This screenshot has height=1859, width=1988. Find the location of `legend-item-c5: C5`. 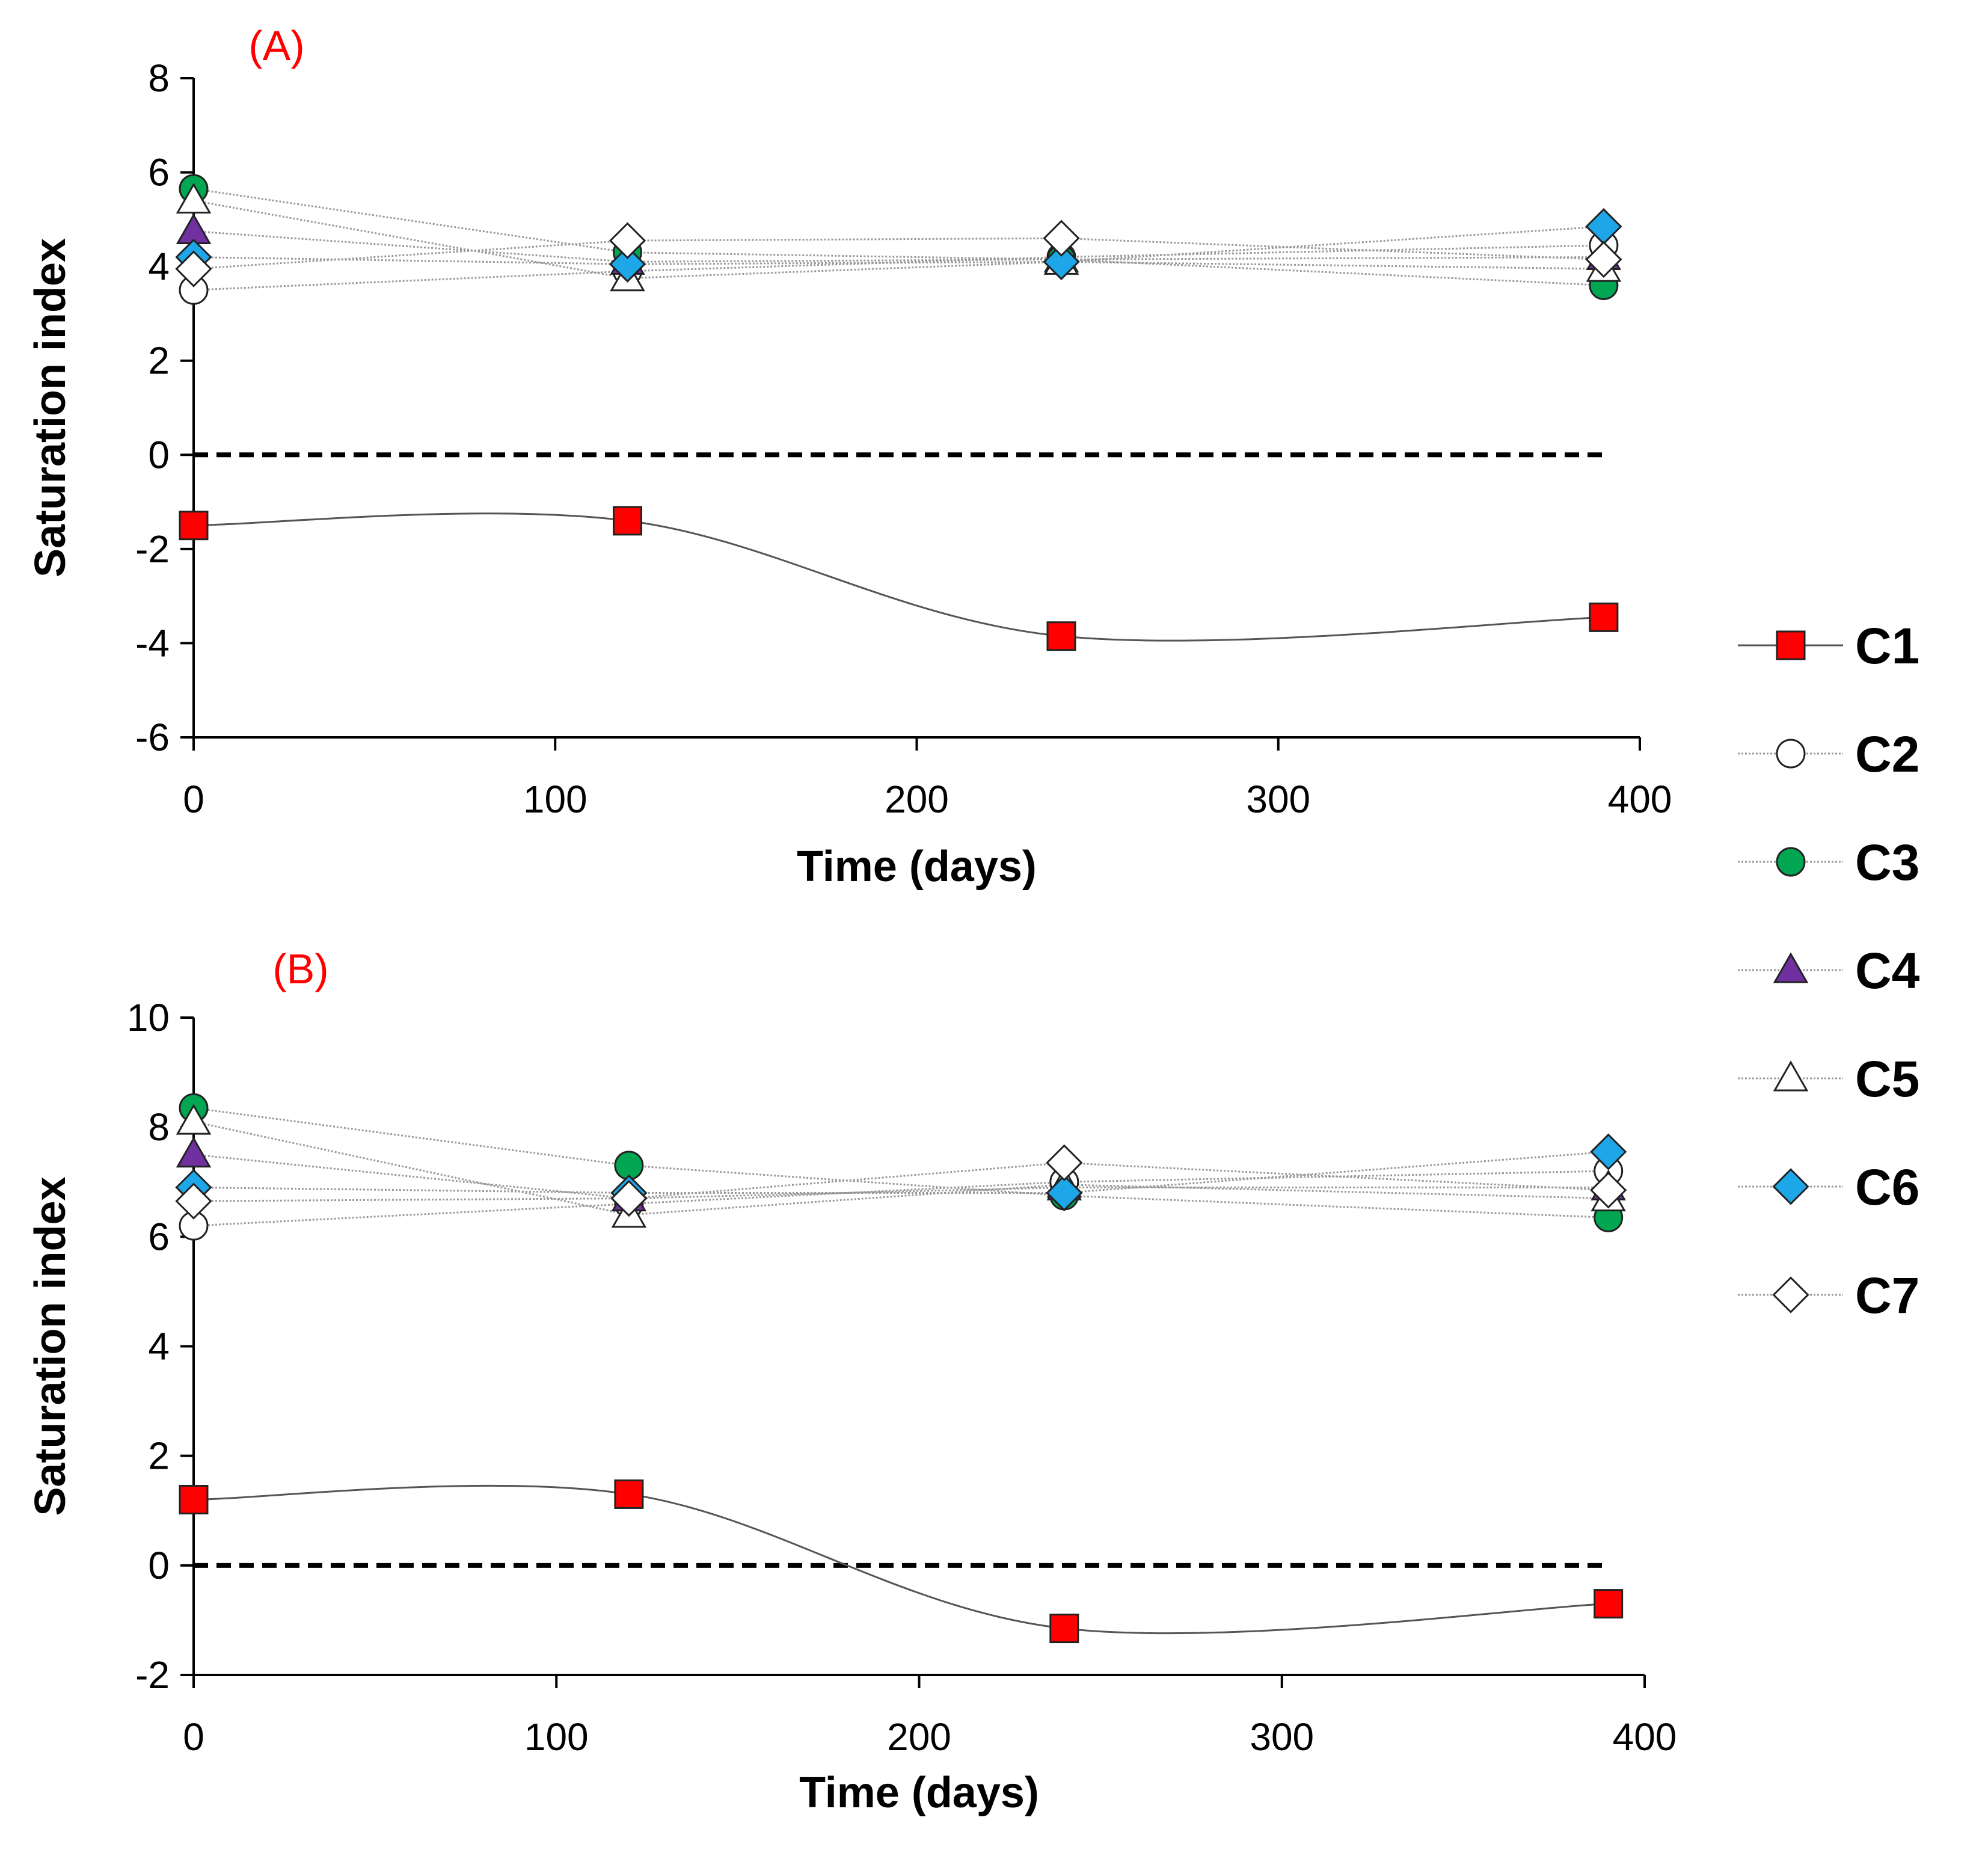

legend-item-c5: C5 is located at coordinates (1828, 1079).